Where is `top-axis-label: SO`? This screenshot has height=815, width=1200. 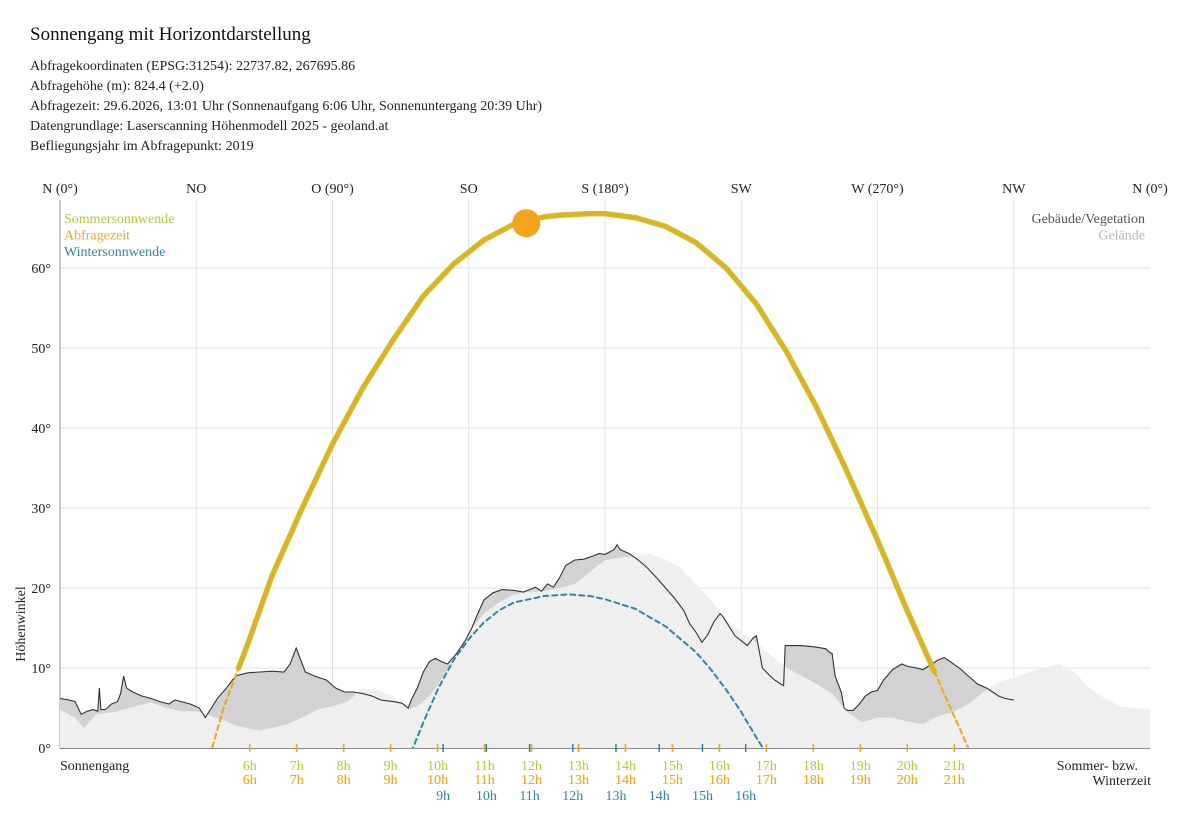 top-axis-label: SO is located at coordinates (469, 189).